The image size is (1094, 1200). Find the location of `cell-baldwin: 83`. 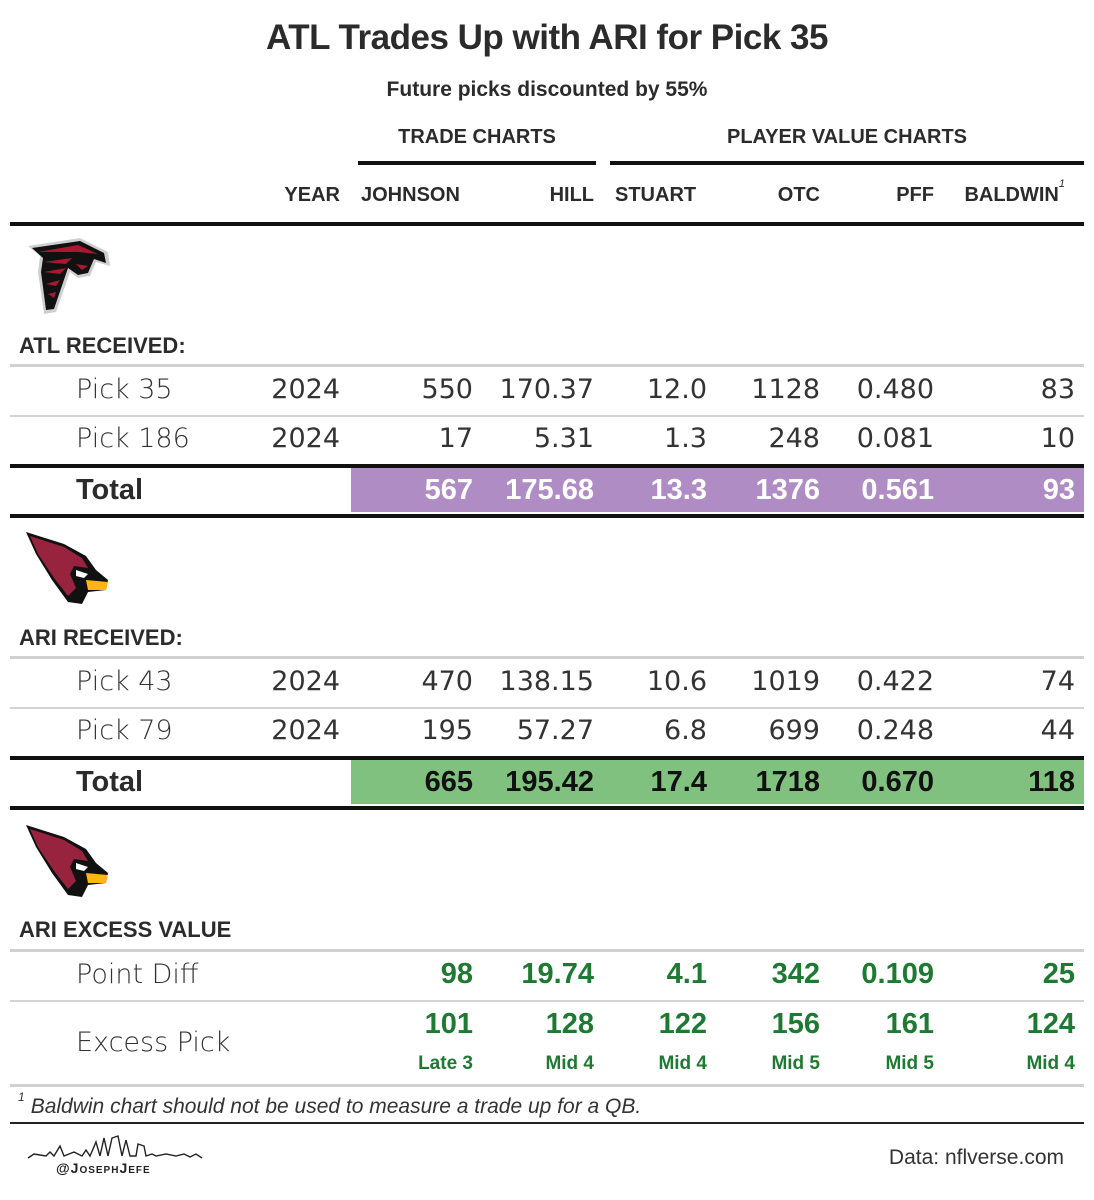

cell-baldwin: 83 is located at coordinates (1057, 389).